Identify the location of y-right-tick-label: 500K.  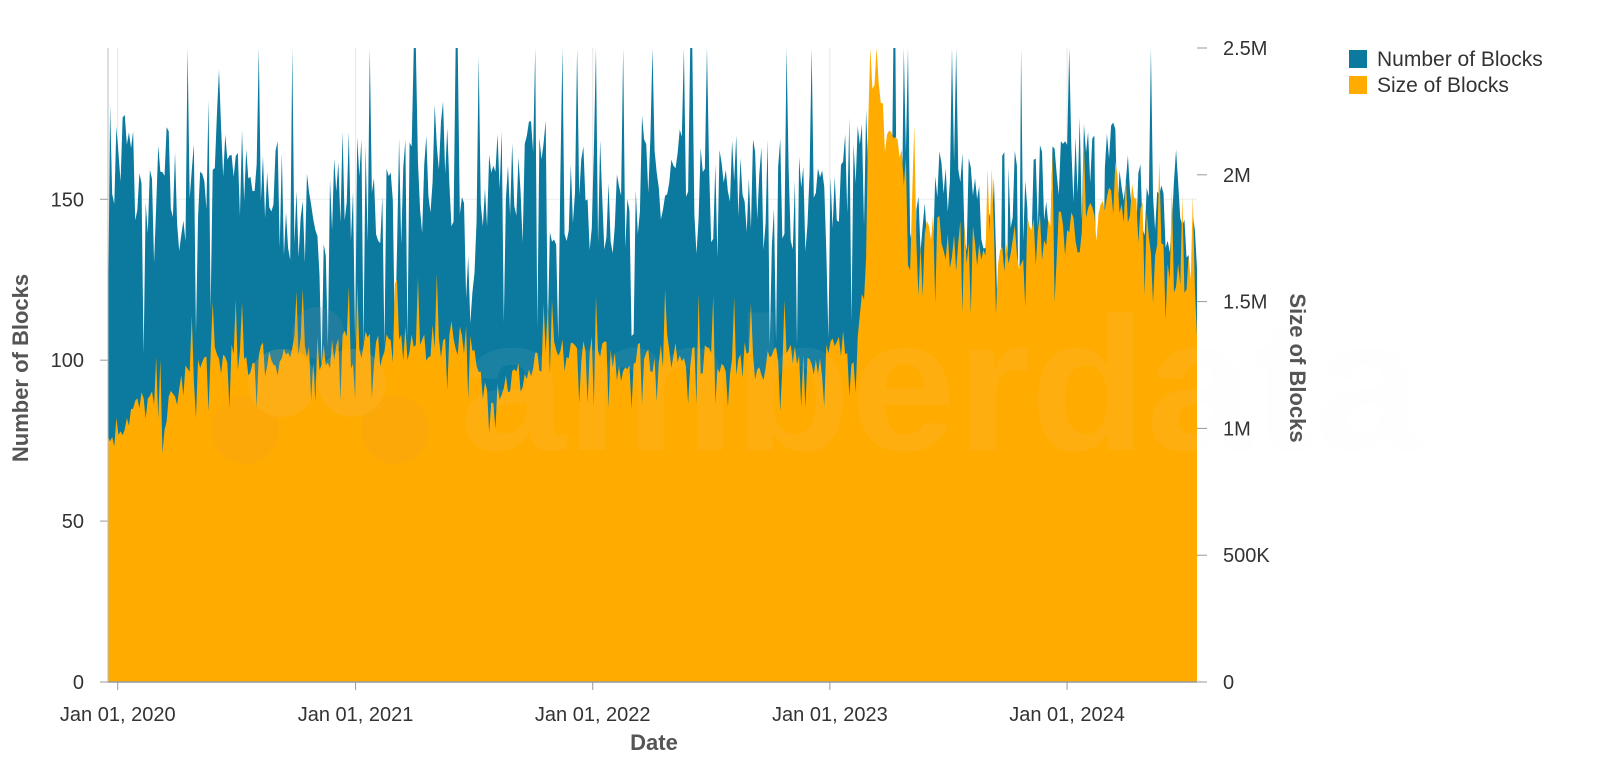
(1246, 556).